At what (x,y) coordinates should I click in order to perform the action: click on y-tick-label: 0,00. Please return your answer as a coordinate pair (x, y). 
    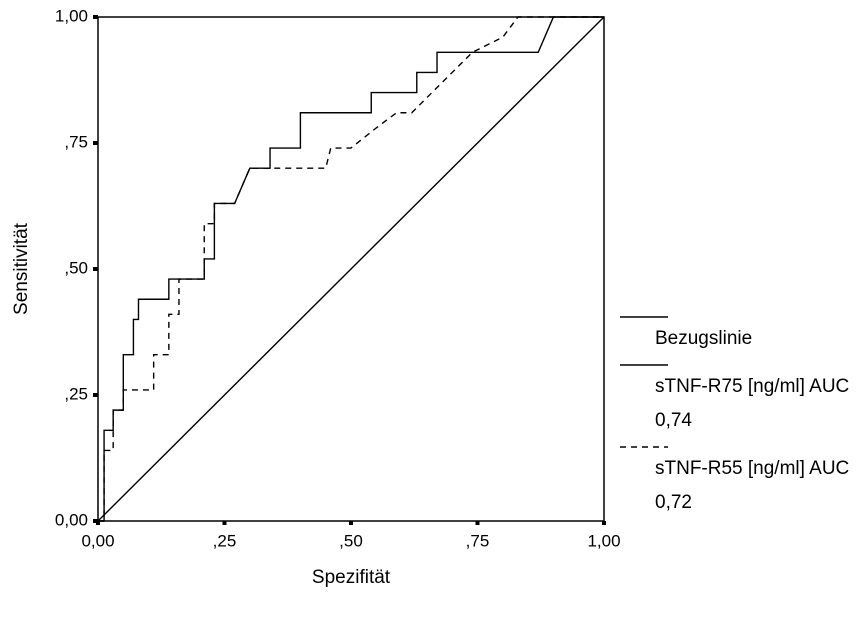
    Looking at the image, I should click on (71, 519).